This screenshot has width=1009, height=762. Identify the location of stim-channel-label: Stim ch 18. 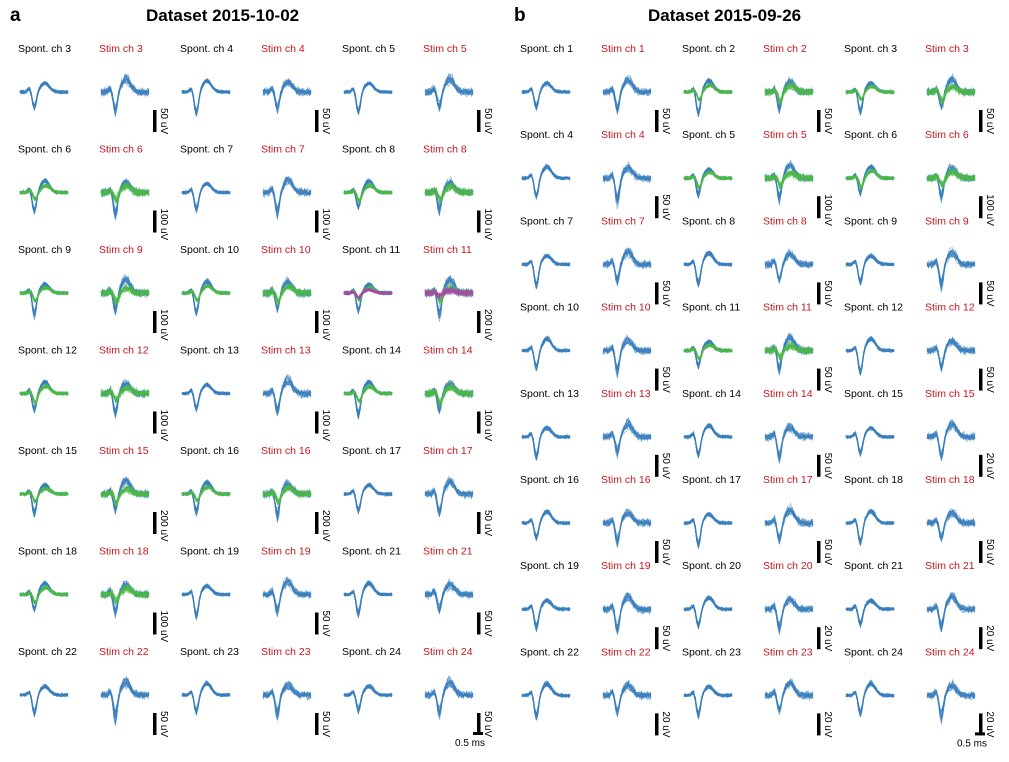
(950, 480).